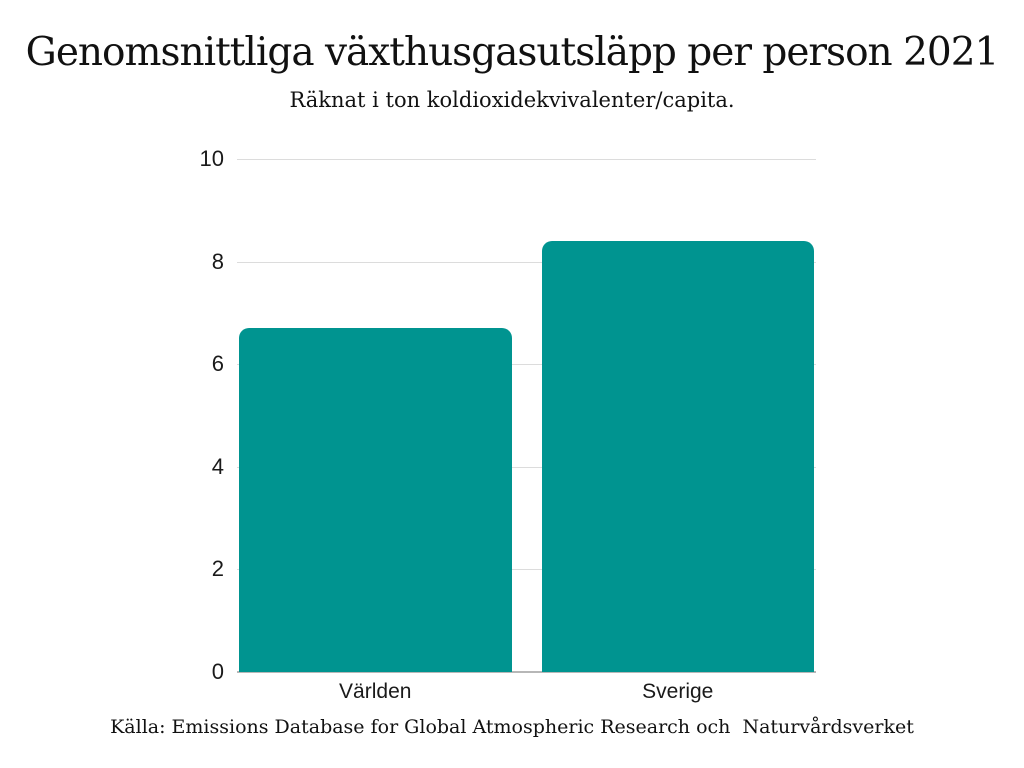 The width and height of the screenshot is (1024, 768). I want to click on bar-världen, so click(375, 500).